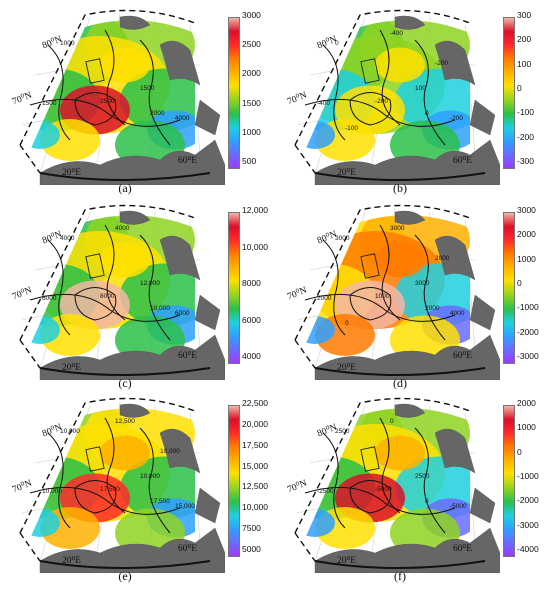  What do you see at coordinates (125, 421) in the screenshot?
I see `contour-label: 12,500` at bounding box center [125, 421].